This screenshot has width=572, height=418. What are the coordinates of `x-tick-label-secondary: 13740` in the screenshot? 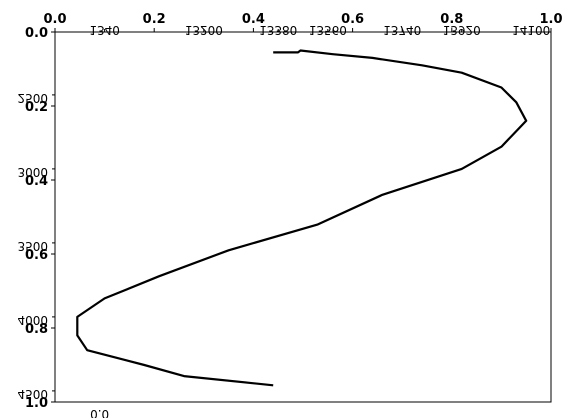 It's located at (402, 30).